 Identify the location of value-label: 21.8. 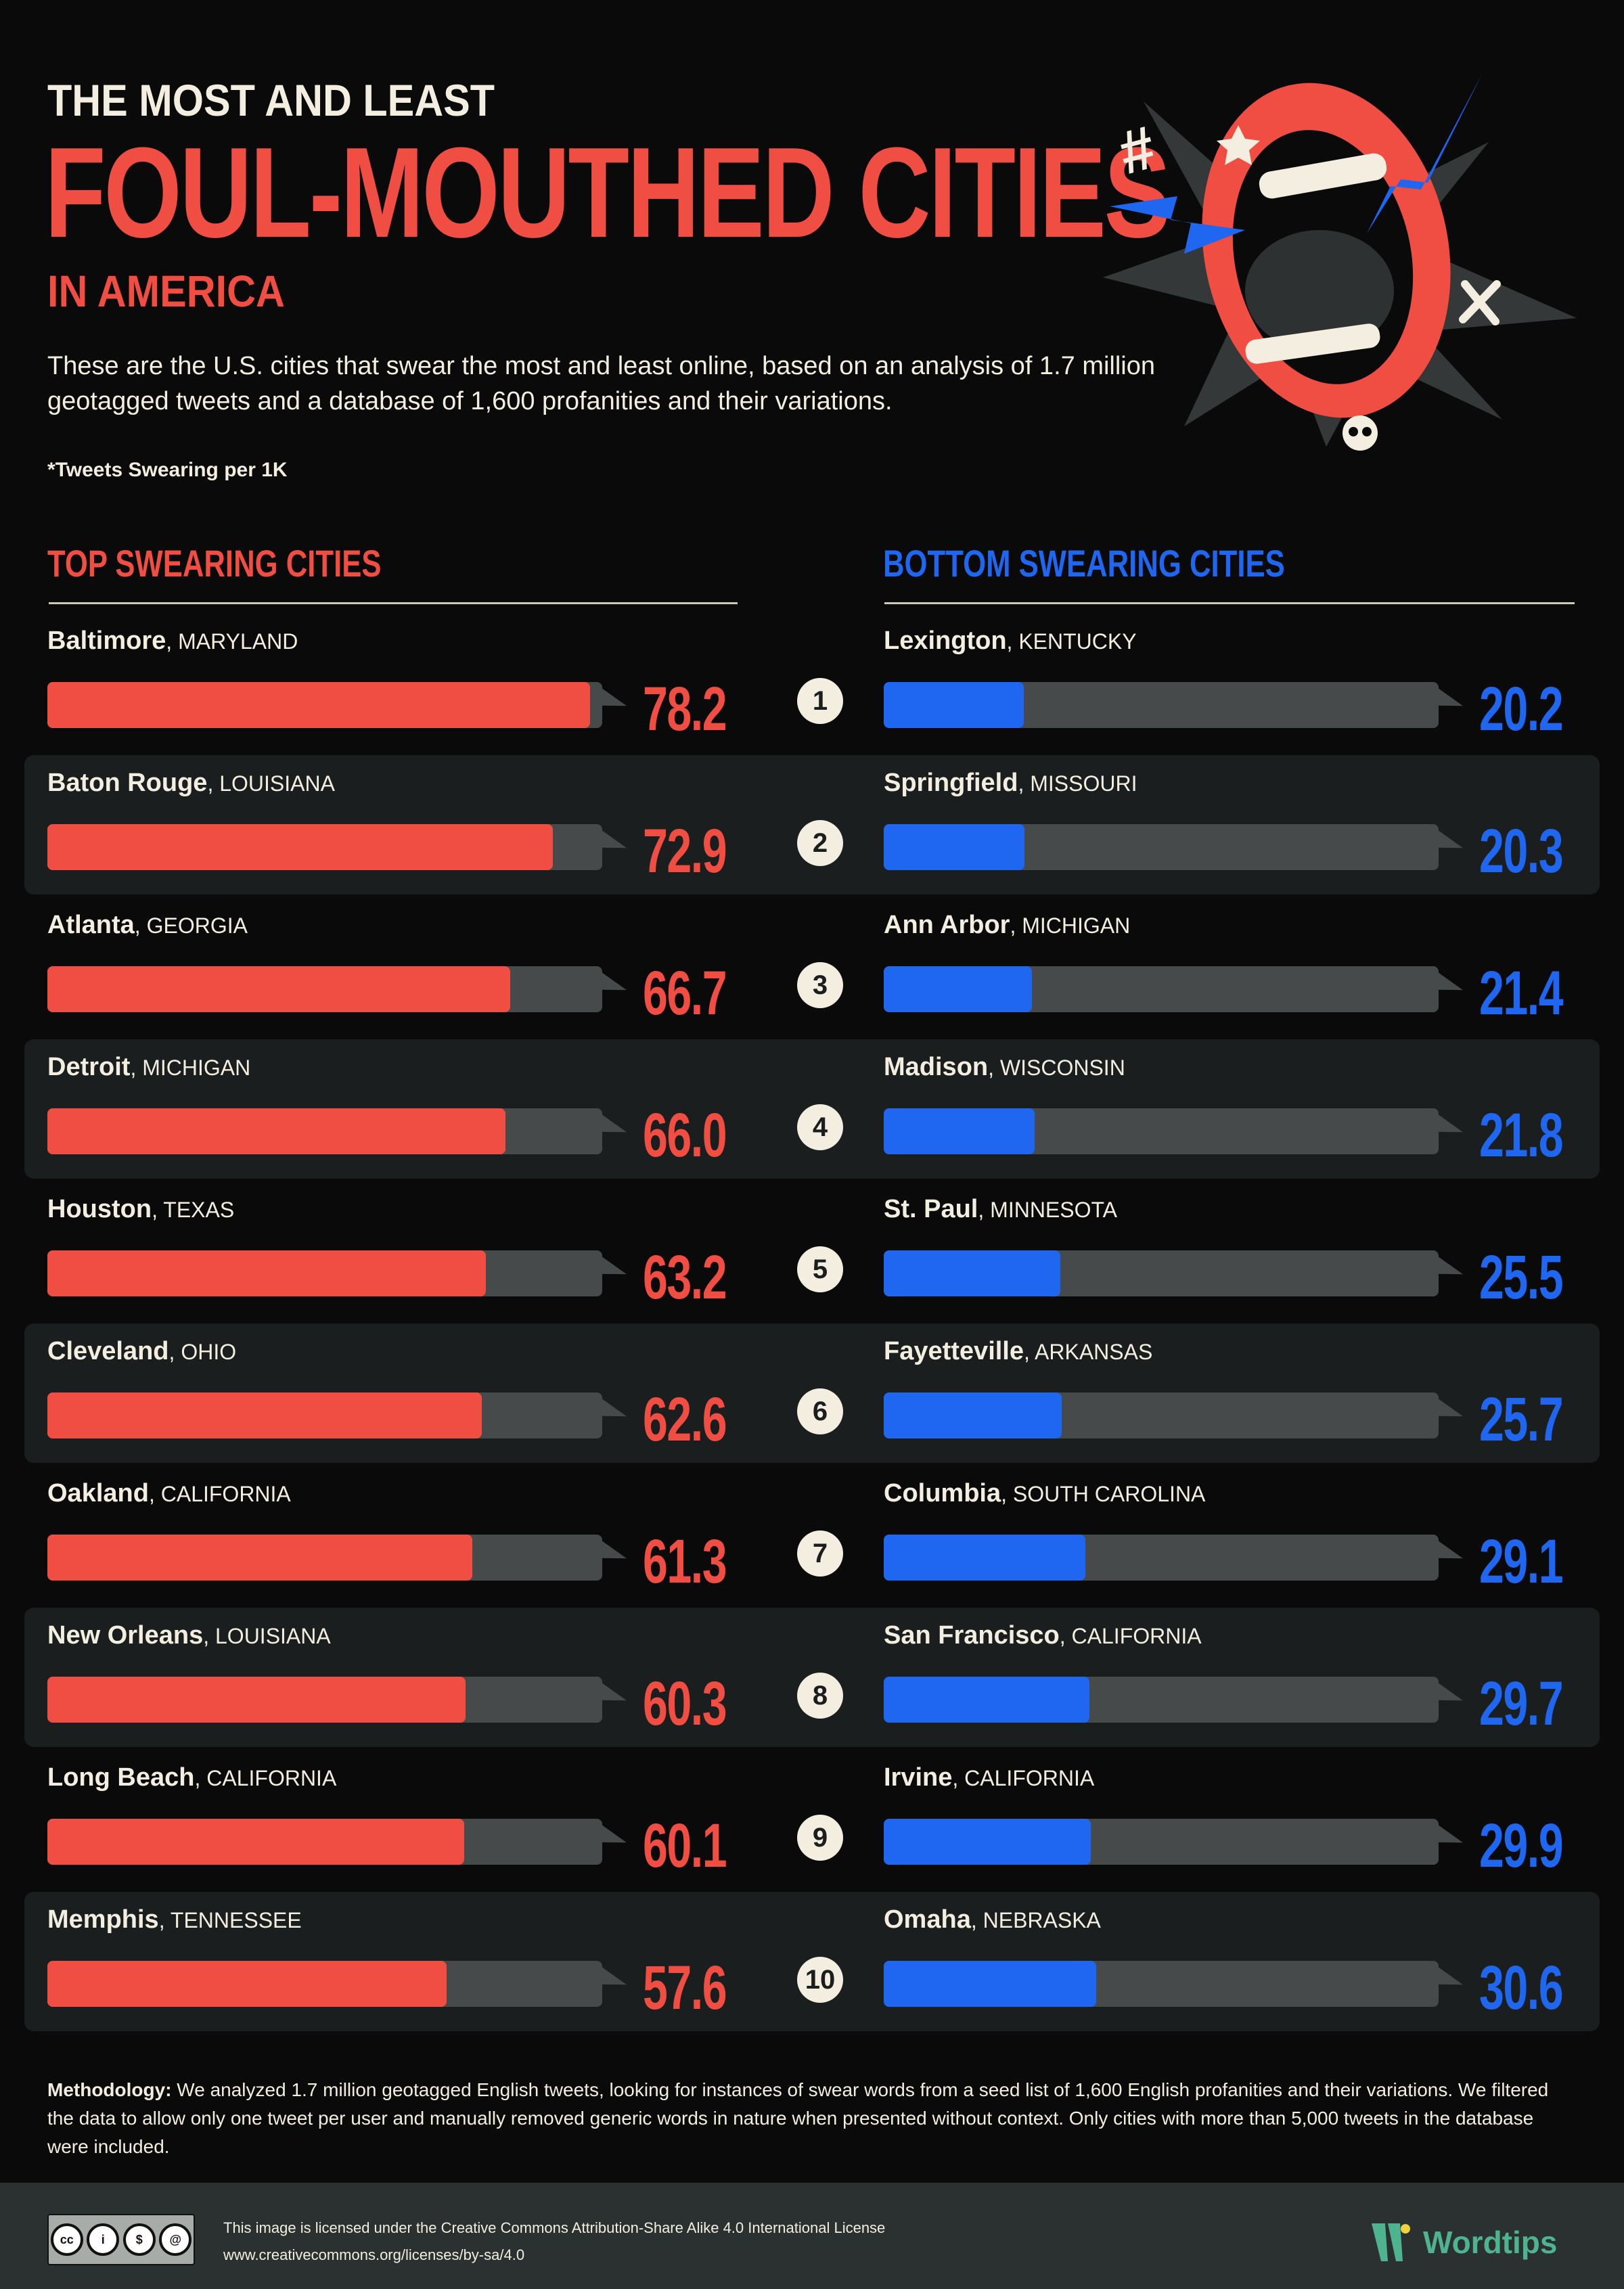
(1521, 1135).